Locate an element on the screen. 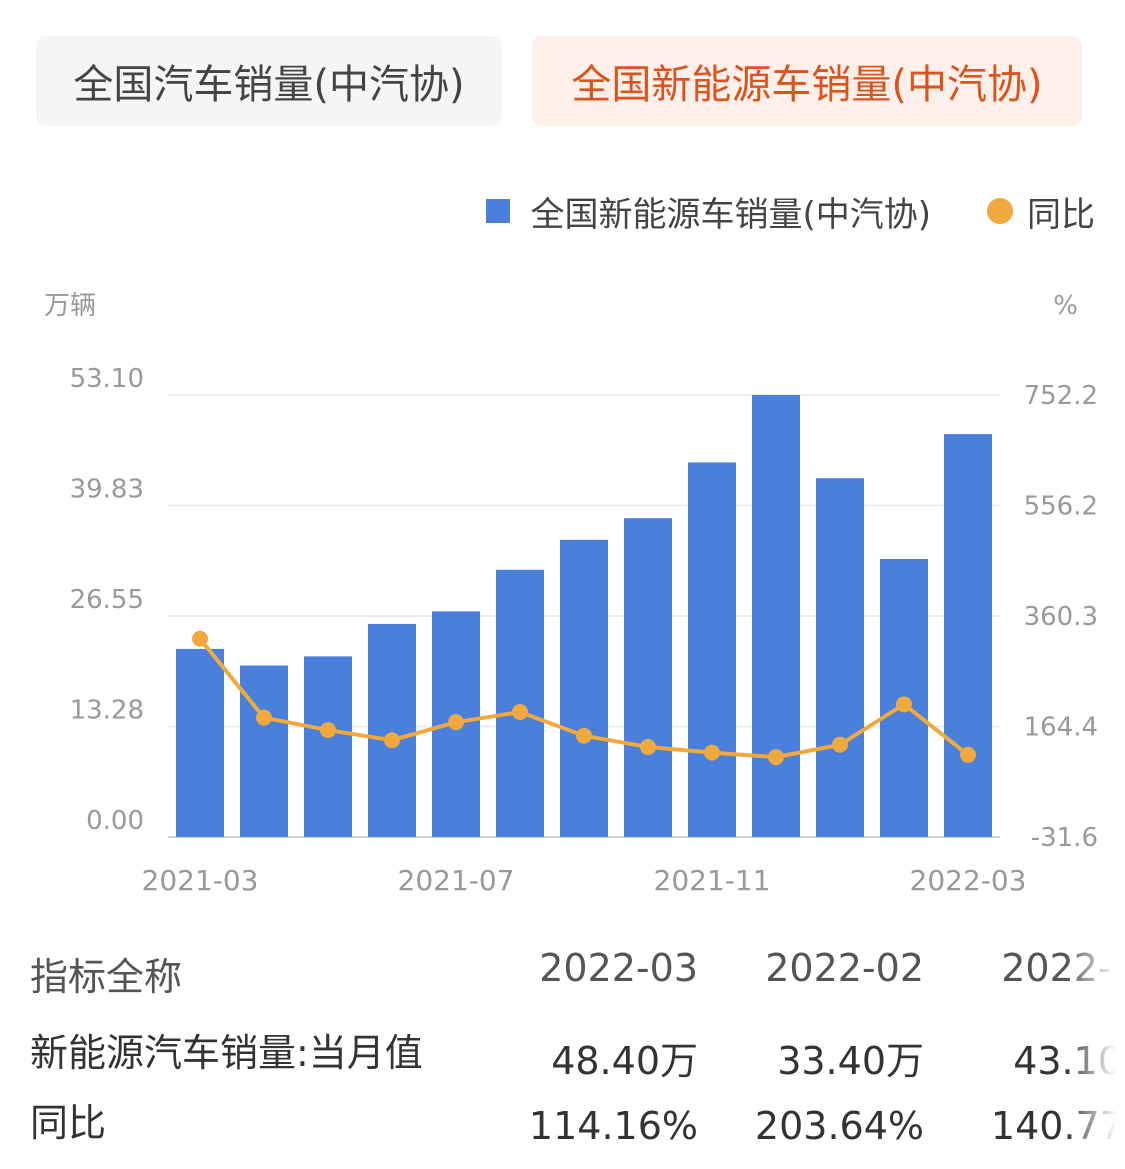 Image resolution: width=1125 pixels, height=1169 pixels. tab-national-nev-sales: 全国新能源车销量(中汽协) is located at coordinates (807, 81).